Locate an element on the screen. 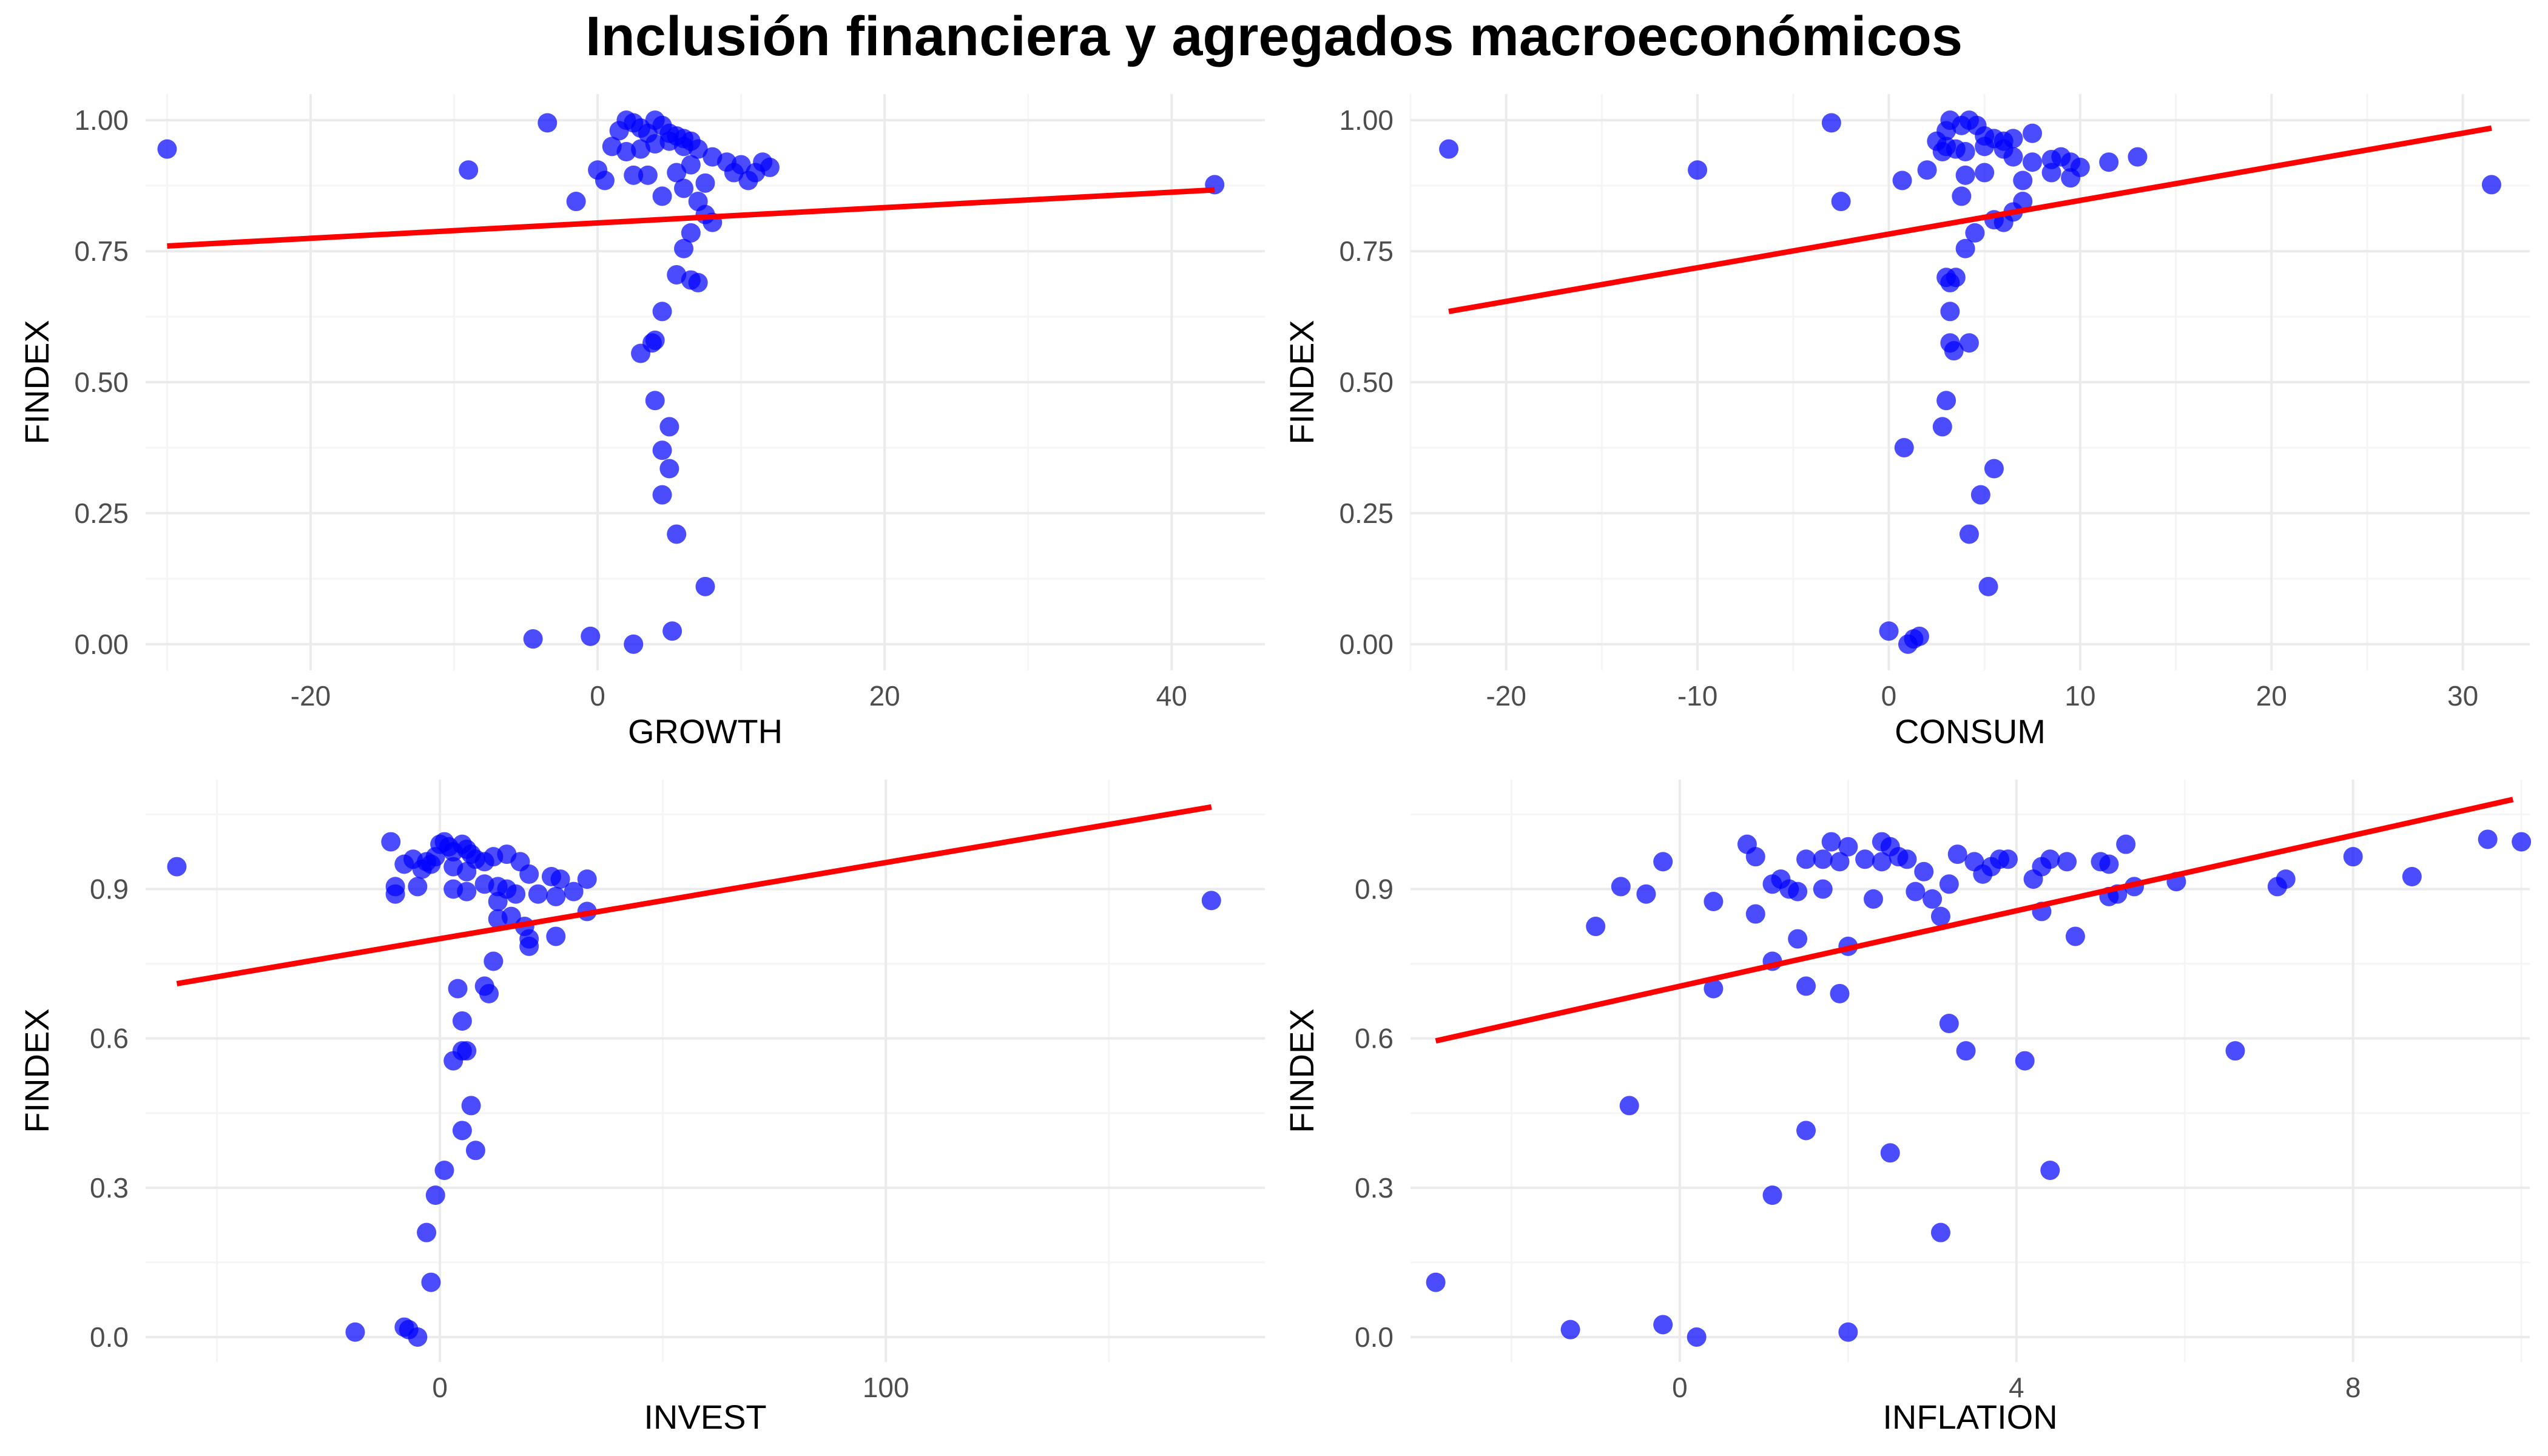 The height and width of the screenshot is (1456, 2548). y-tick-label: 0.0 is located at coordinates (109, 1337).